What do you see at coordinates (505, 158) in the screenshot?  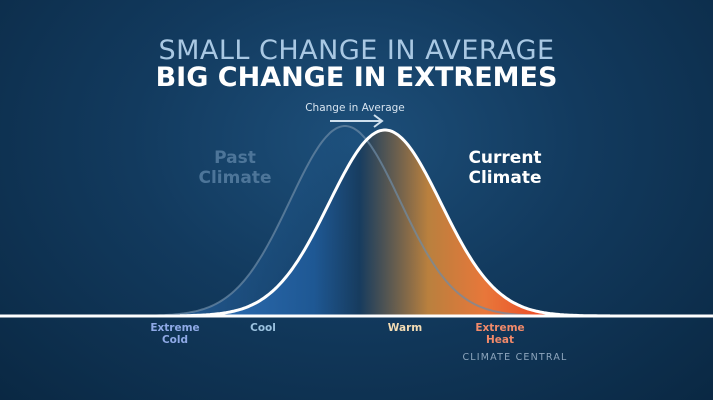 I see `current-label-line1: Current` at bounding box center [505, 158].